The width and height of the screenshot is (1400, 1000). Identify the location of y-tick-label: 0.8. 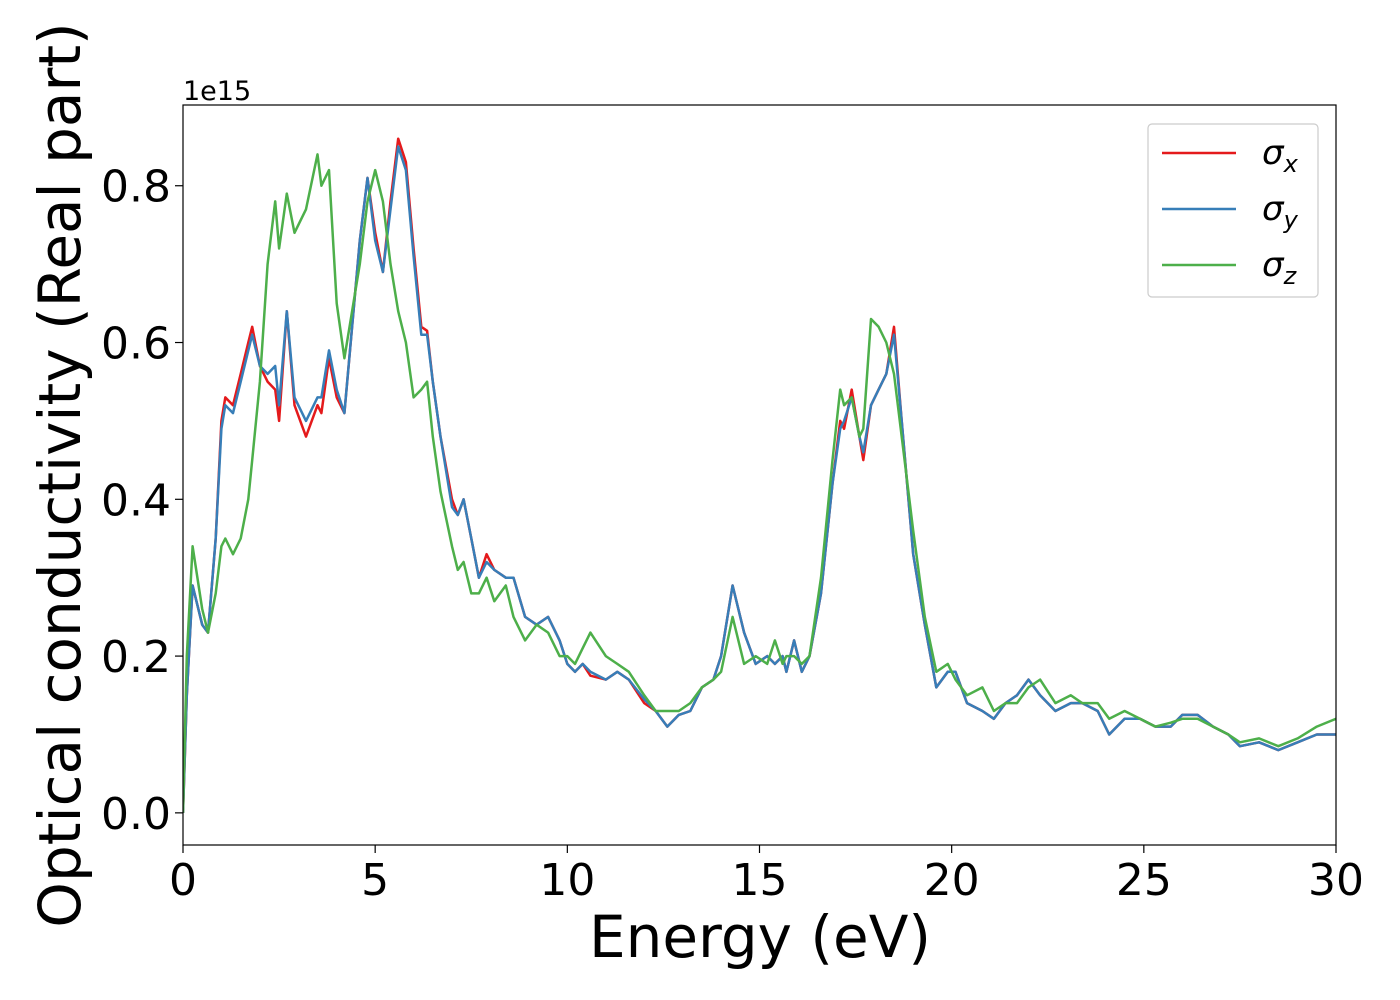
(136, 187).